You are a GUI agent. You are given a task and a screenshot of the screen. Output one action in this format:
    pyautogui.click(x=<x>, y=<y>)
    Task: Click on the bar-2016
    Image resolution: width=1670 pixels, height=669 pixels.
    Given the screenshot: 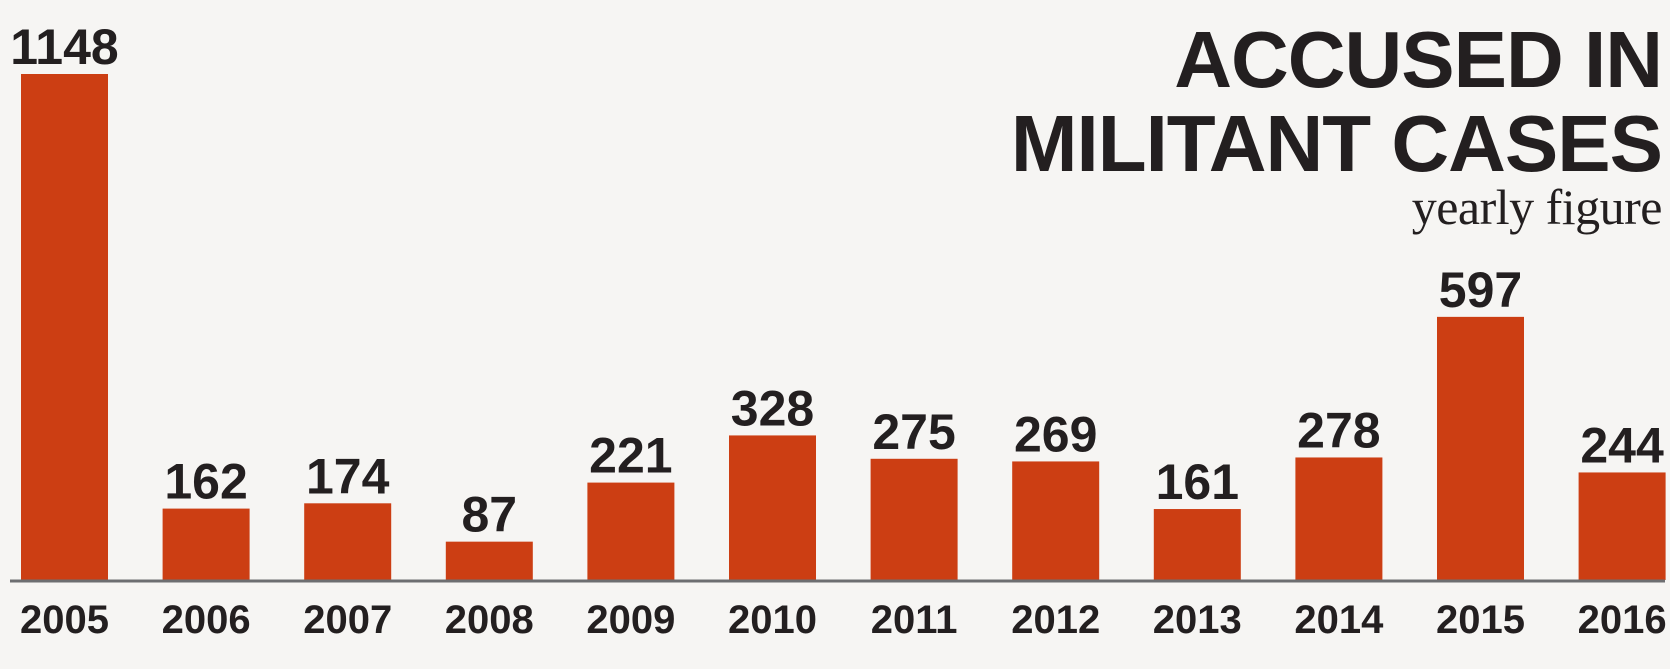 What is the action you would take?
    pyautogui.click(x=1622, y=526)
    